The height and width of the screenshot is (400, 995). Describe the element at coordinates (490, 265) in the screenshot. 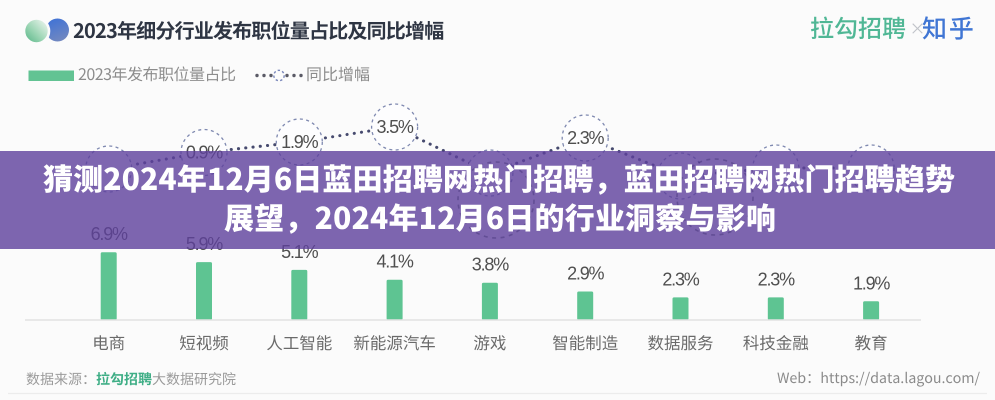

I see `svg-text: 3.8%` at that location.